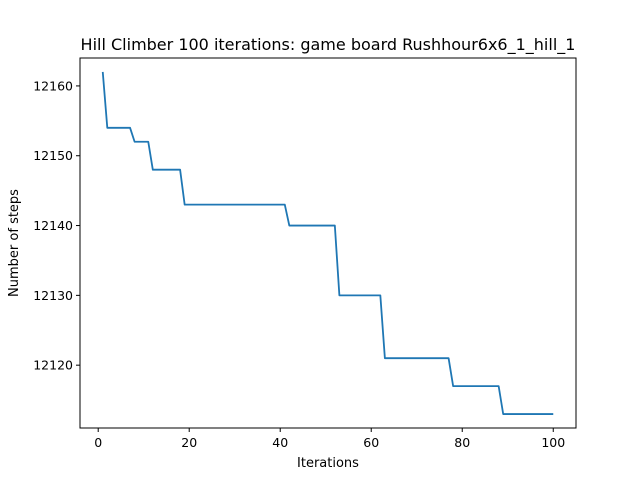 The image size is (640, 480). I want to click on x-tick-label: 40, so click(280, 442).